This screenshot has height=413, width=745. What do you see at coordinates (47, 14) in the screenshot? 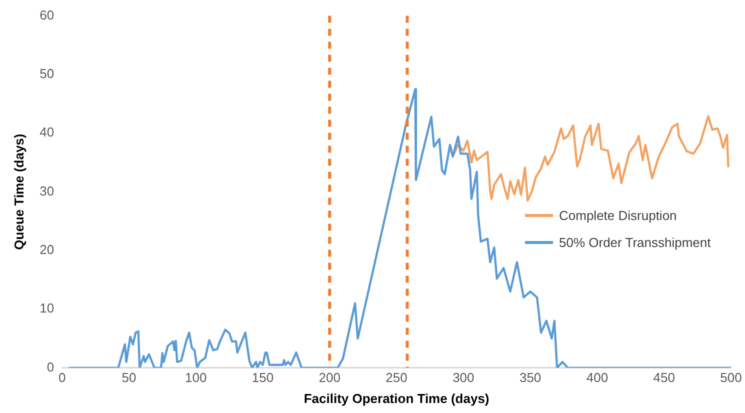
I see `y-tick-label: 60` at bounding box center [47, 14].